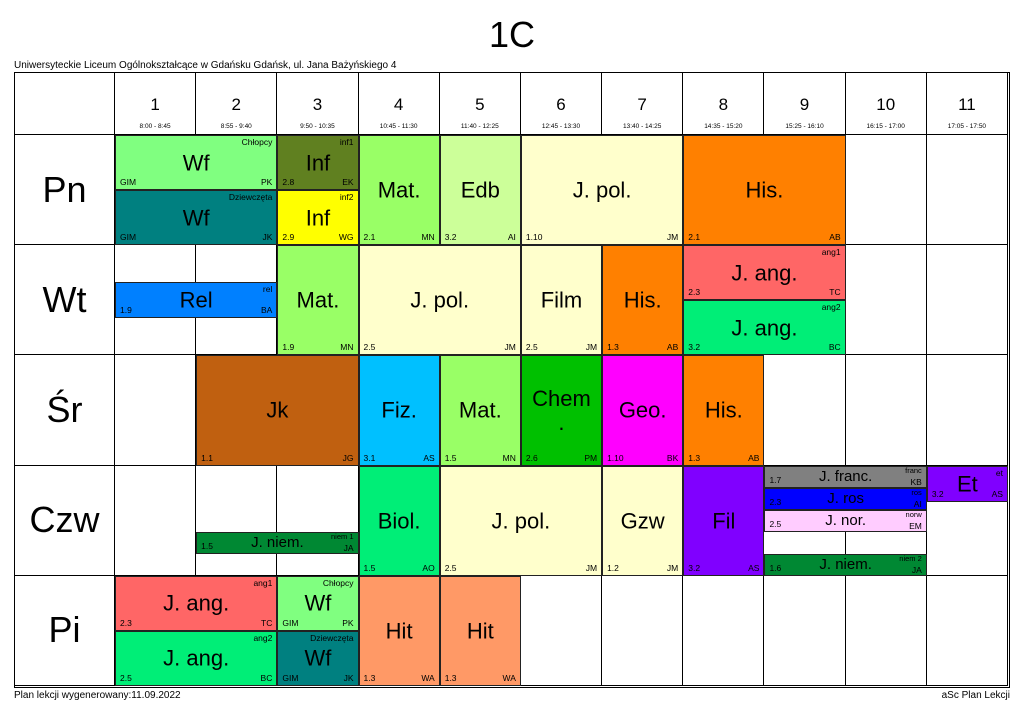  What do you see at coordinates (913, 514) in the screenshot?
I see `lesson-group: norw` at bounding box center [913, 514].